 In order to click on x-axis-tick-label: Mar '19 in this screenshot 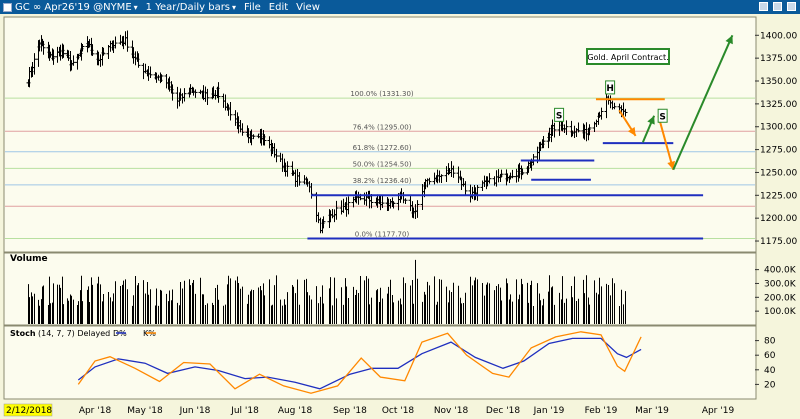, I will do `click(652, 411)`.